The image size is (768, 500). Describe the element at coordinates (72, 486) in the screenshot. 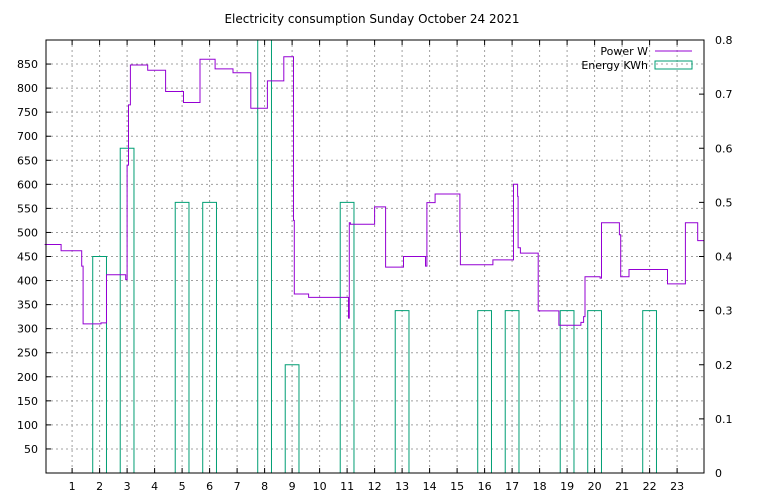

I see `x-tick-label: 1` at that location.